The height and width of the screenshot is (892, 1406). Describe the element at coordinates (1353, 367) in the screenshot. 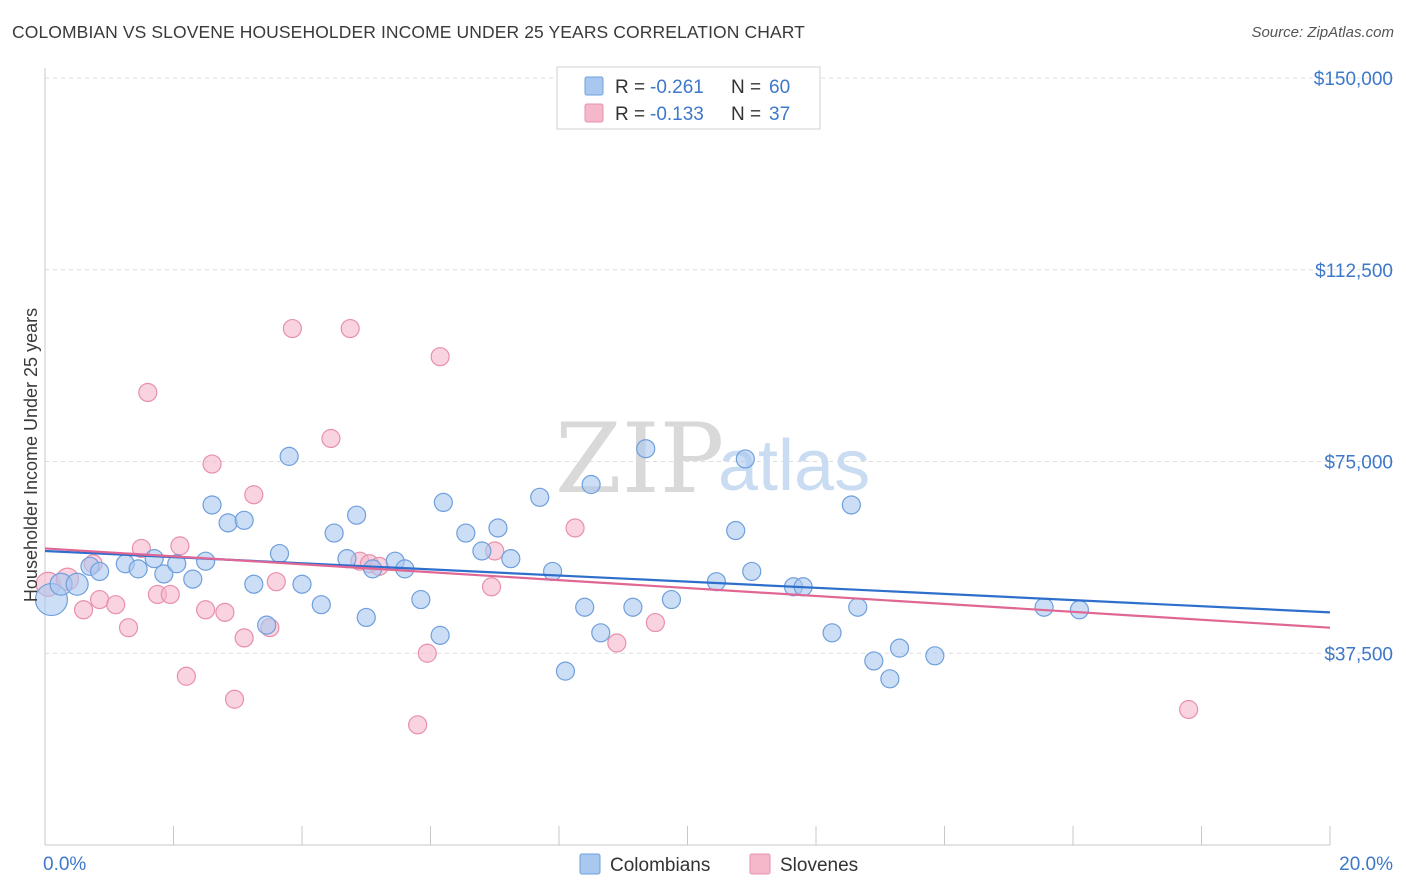

I see `y-tick-labels: $37,500 $75,000 $112,500 $150,000` at that location.